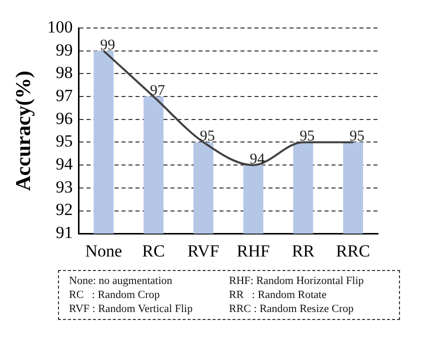  I want to click on text: RC : Random Crop, so click(115, 295).